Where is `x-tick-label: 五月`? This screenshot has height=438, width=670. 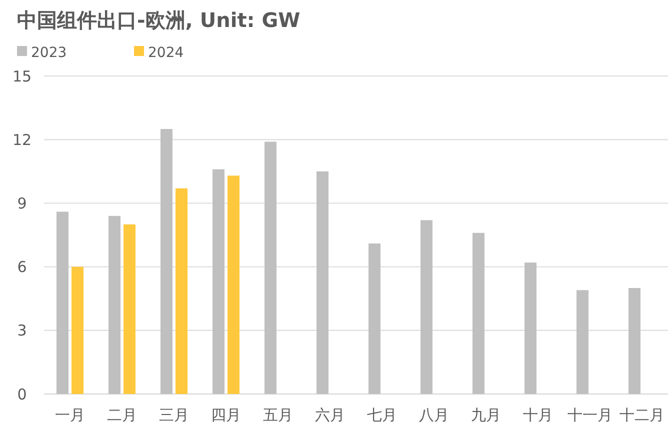 x-tick-label: 五月 is located at coordinates (278, 415).